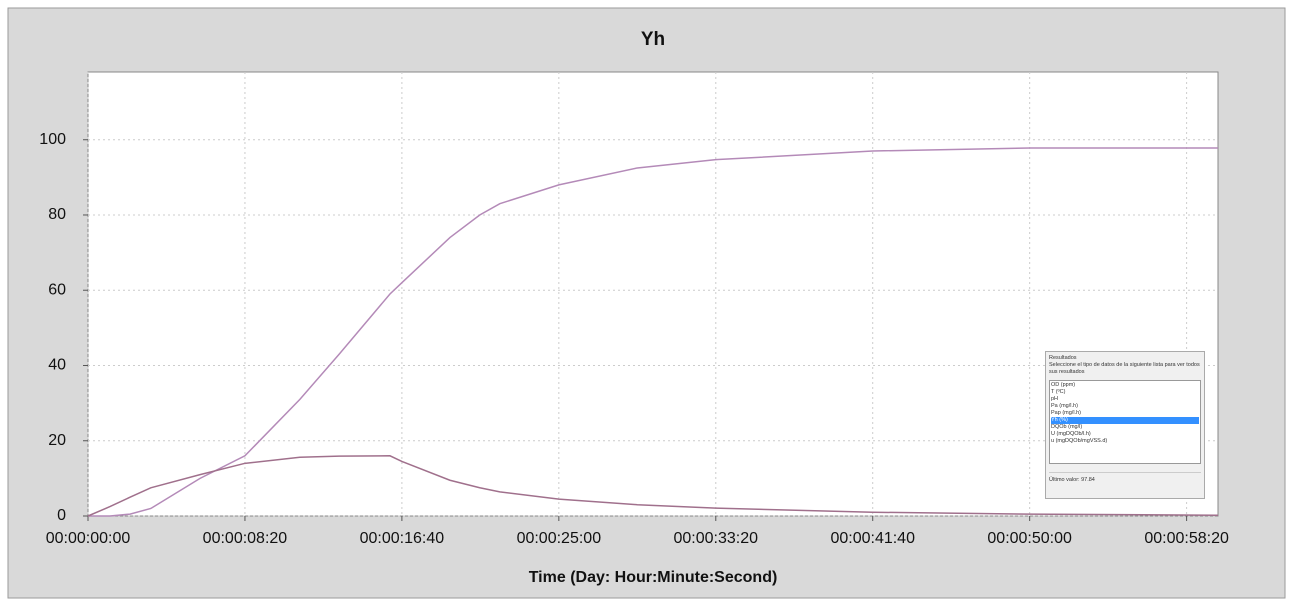  What do you see at coordinates (402, 538) in the screenshot?
I see `x-tick-label: 00:00:16:40` at bounding box center [402, 538].